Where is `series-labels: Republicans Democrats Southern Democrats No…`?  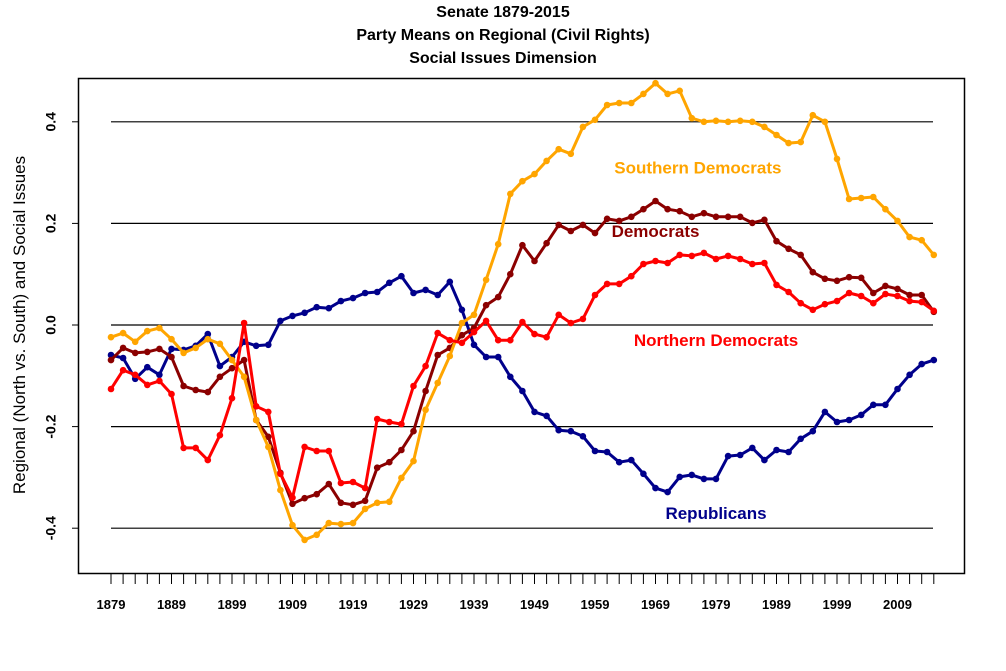 series-labels: Republicans Democrats Southern Democrats No… is located at coordinates (705, 341).